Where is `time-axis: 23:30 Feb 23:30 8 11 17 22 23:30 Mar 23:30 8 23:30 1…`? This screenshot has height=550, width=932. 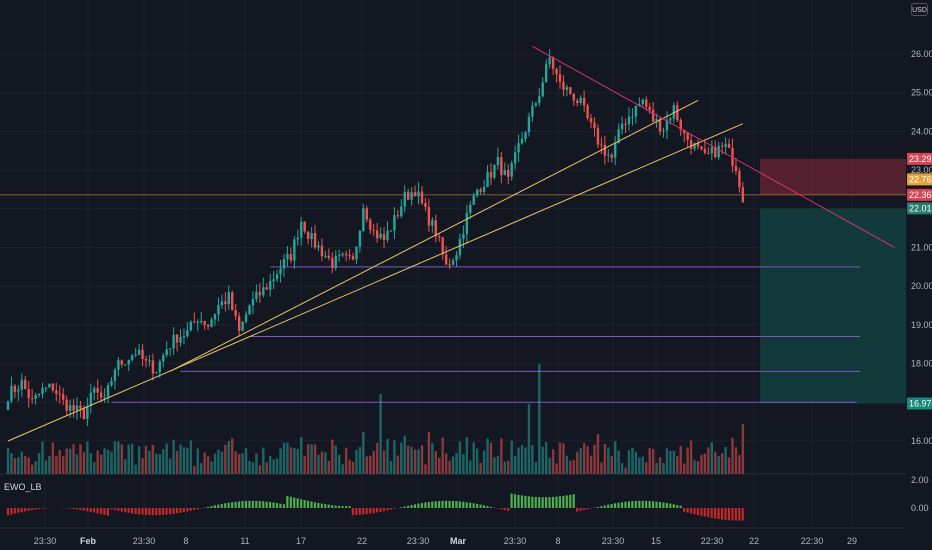 time-axis: 23:30 Feb 23:30 8 11 17 22 23:30 Mar 23:30 8 23:30 1… is located at coordinates (445, 541).